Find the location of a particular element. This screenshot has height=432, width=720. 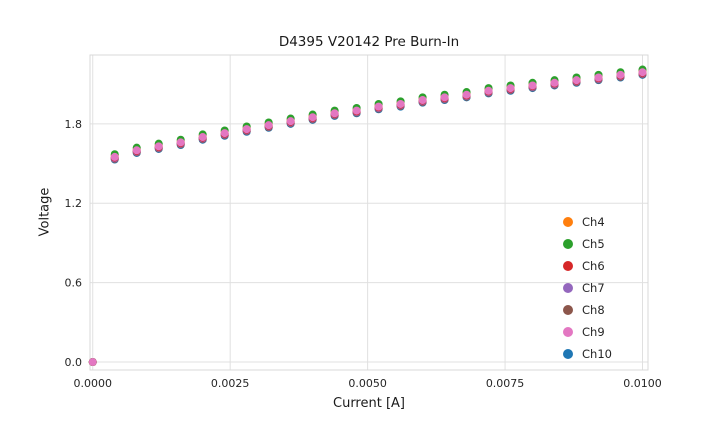

x-tick-label: 0.0075 is located at coordinates (505, 383).